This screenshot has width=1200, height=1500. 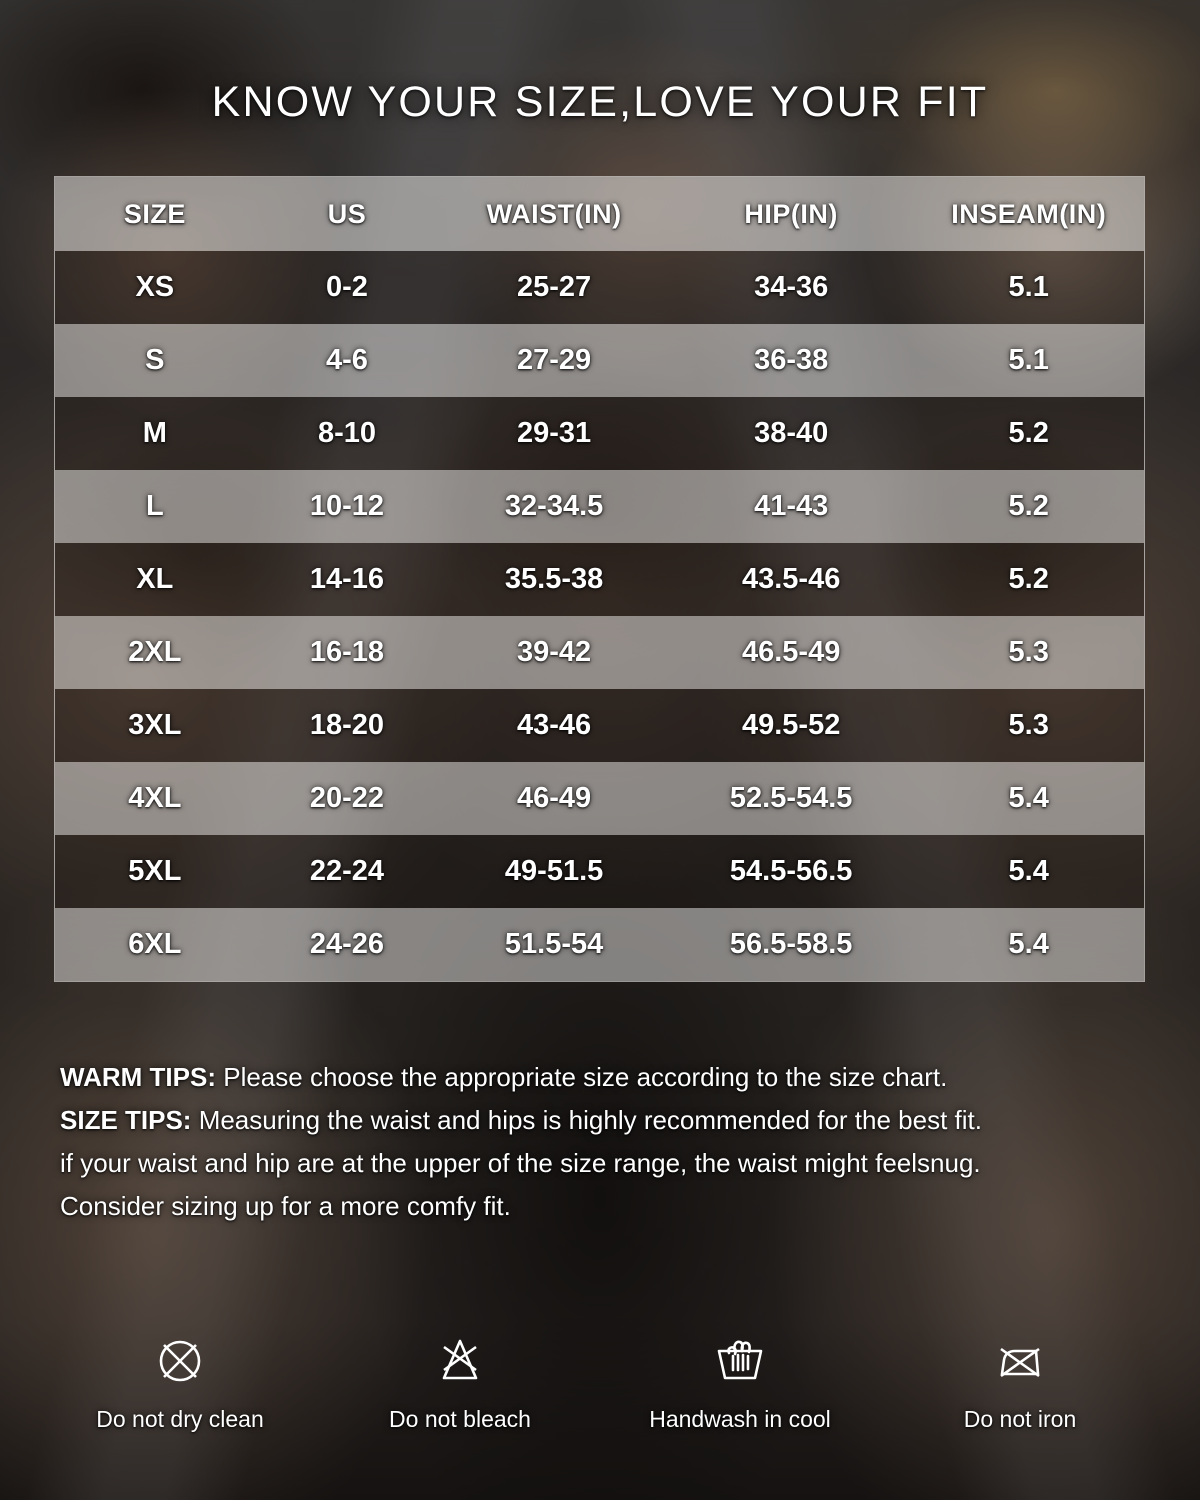 I want to click on warm-tips-label: WARM TIPS:, so click(x=138, y=1077).